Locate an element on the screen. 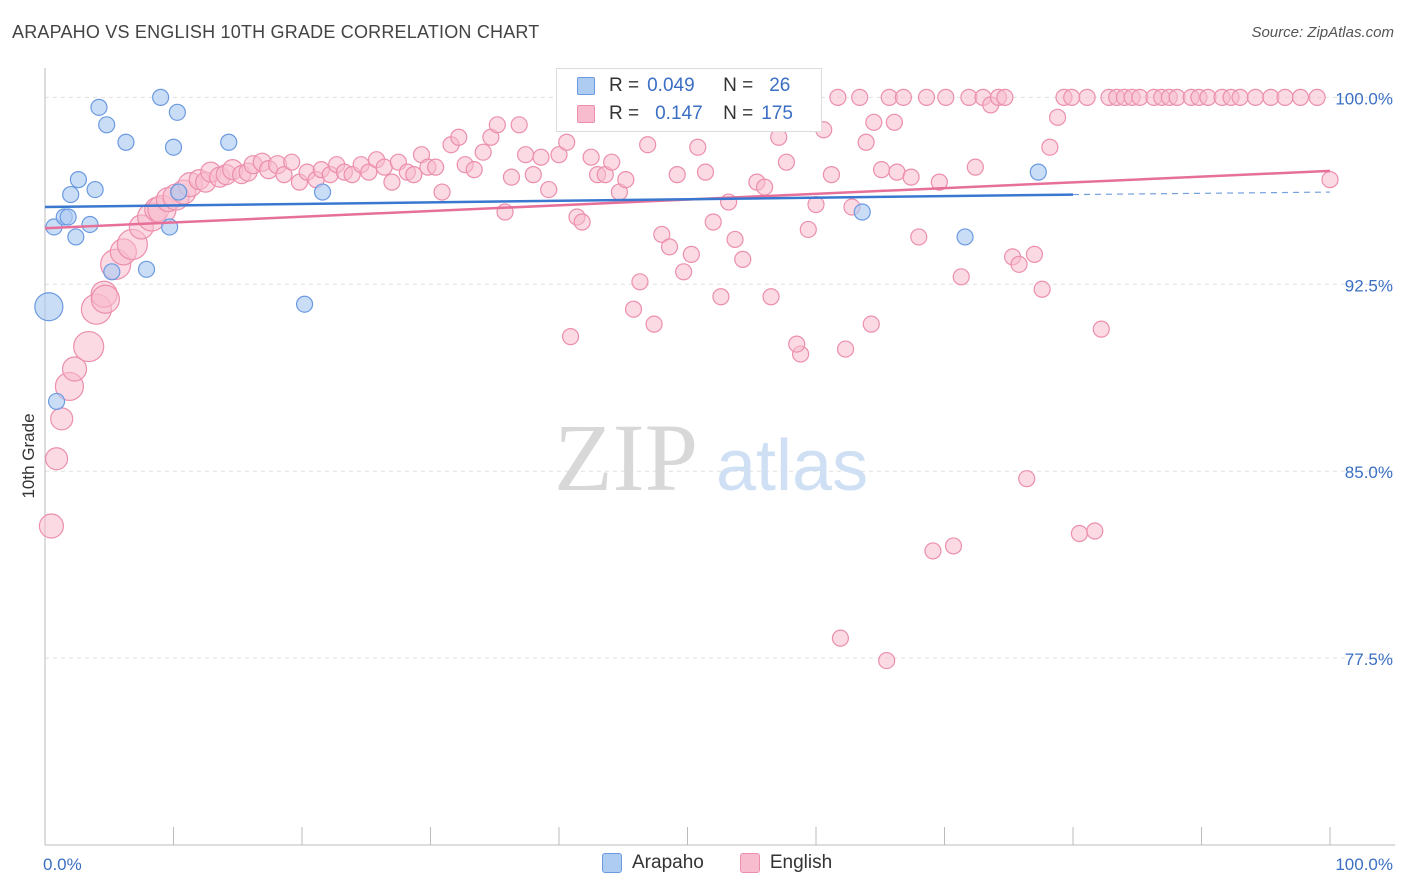 The image size is (1406, 892). watermark-atlas: atlas is located at coordinates (792, 466).